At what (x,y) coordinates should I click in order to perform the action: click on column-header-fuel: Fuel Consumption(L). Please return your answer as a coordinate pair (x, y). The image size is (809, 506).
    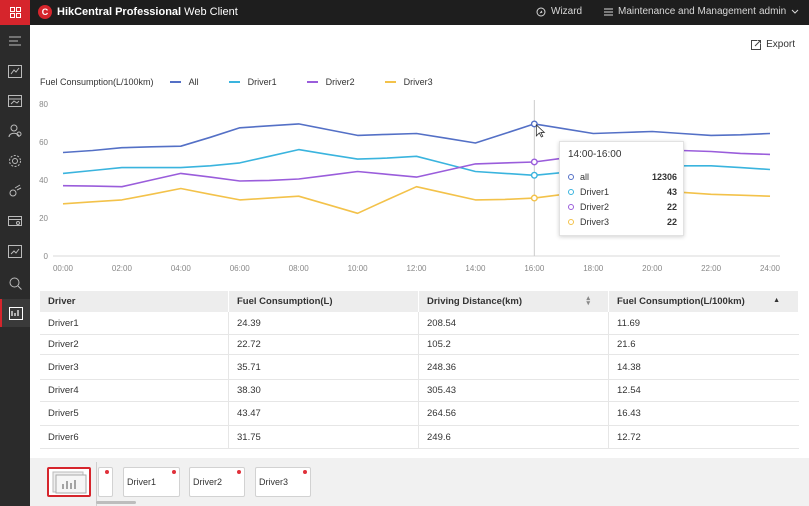
    Looking at the image, I should click on (324, 301).